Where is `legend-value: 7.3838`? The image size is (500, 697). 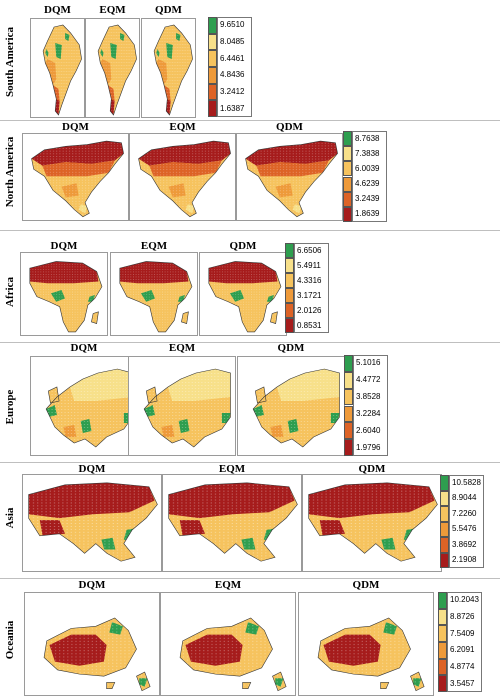 legend-value: 7.3838 is located at coordinates (367, 153).